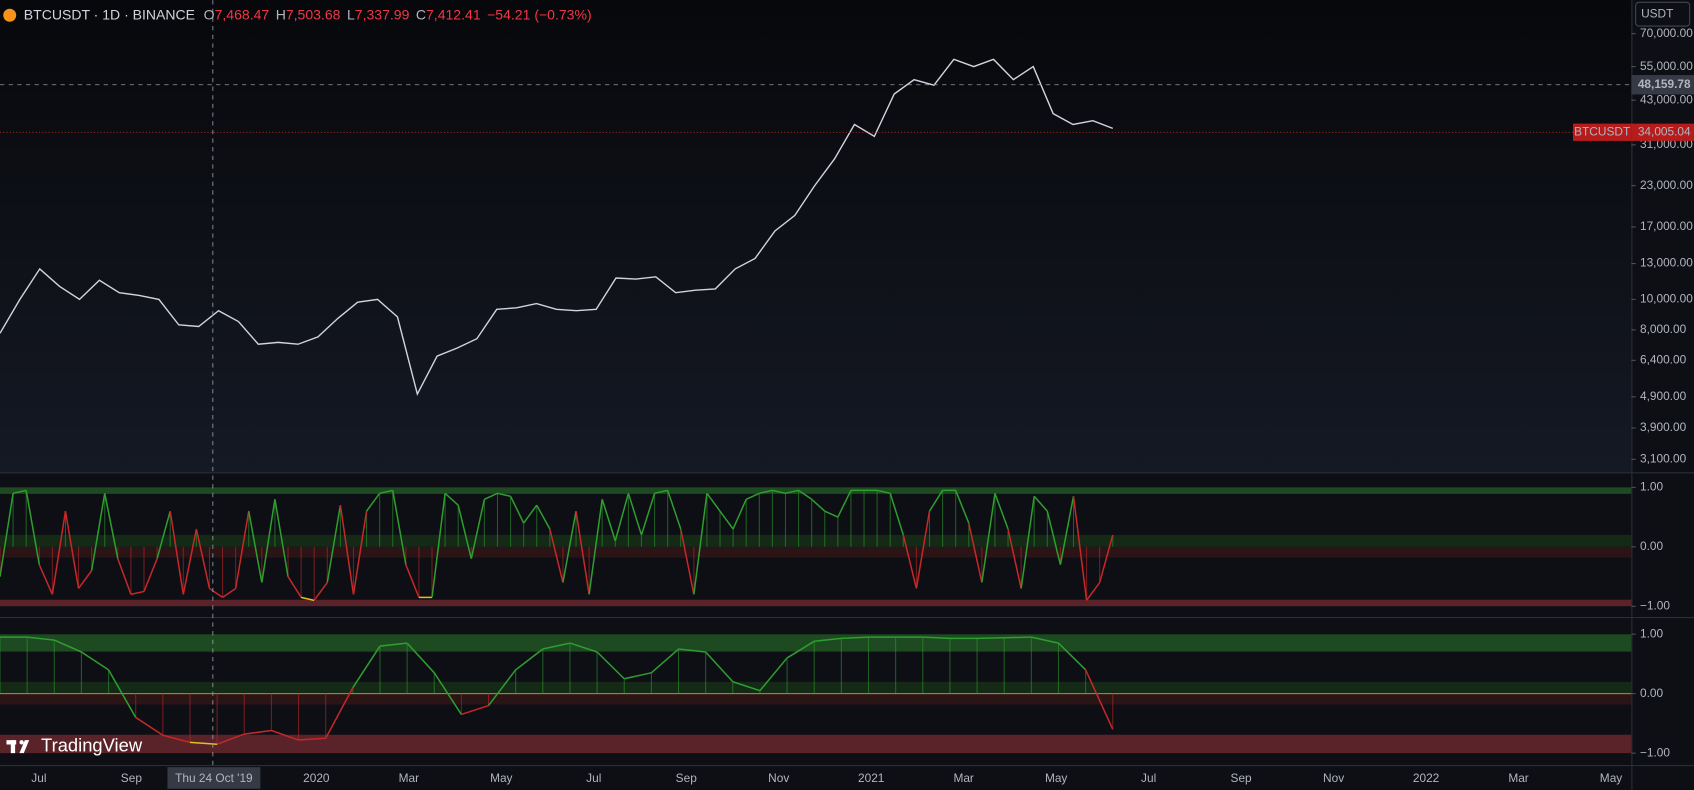 The height and width of the screenshot is (790, 1694). I want to click on x-tick-label: Nov, so click(778, 778).